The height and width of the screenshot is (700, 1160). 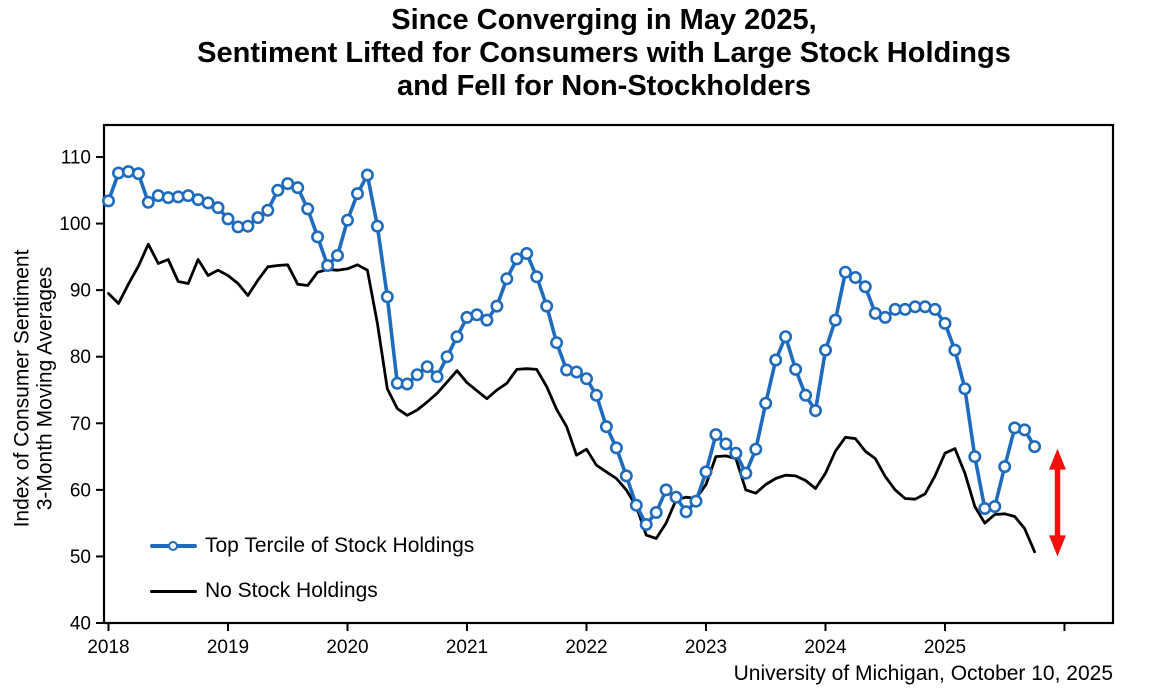 I want to click on legend-label-top-tercile: Top Tercile of Stock Holdings, so click(x=340, y=545).